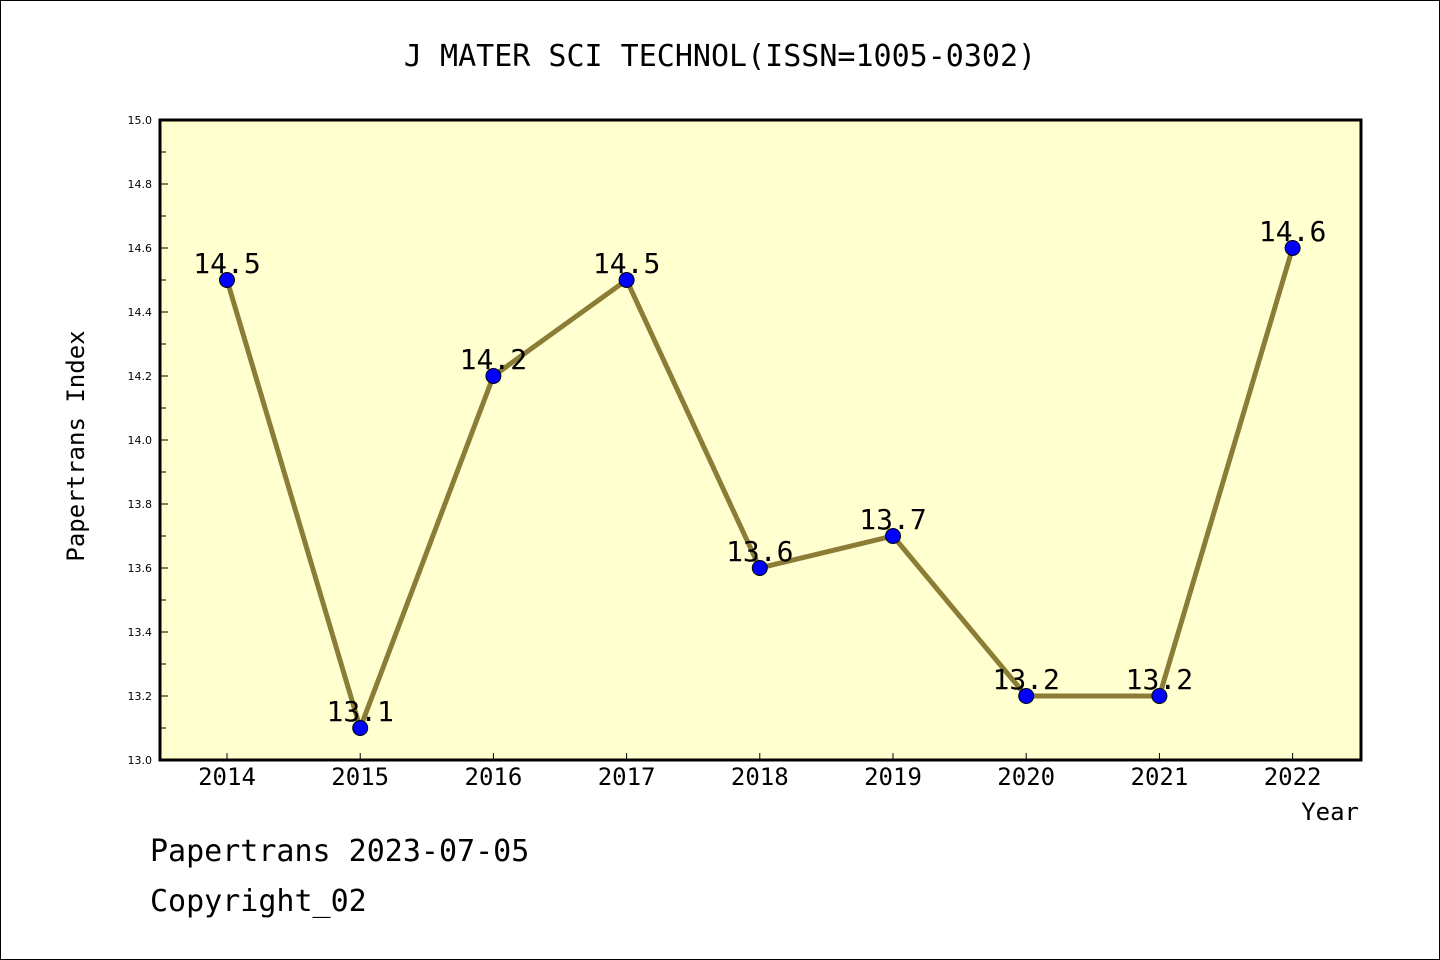 The height and width of the screenshot is (960, 1440). Describe the element at coordinates (140, 184) in the screenshot. I see `y-tick-label: 14.8` at that location.